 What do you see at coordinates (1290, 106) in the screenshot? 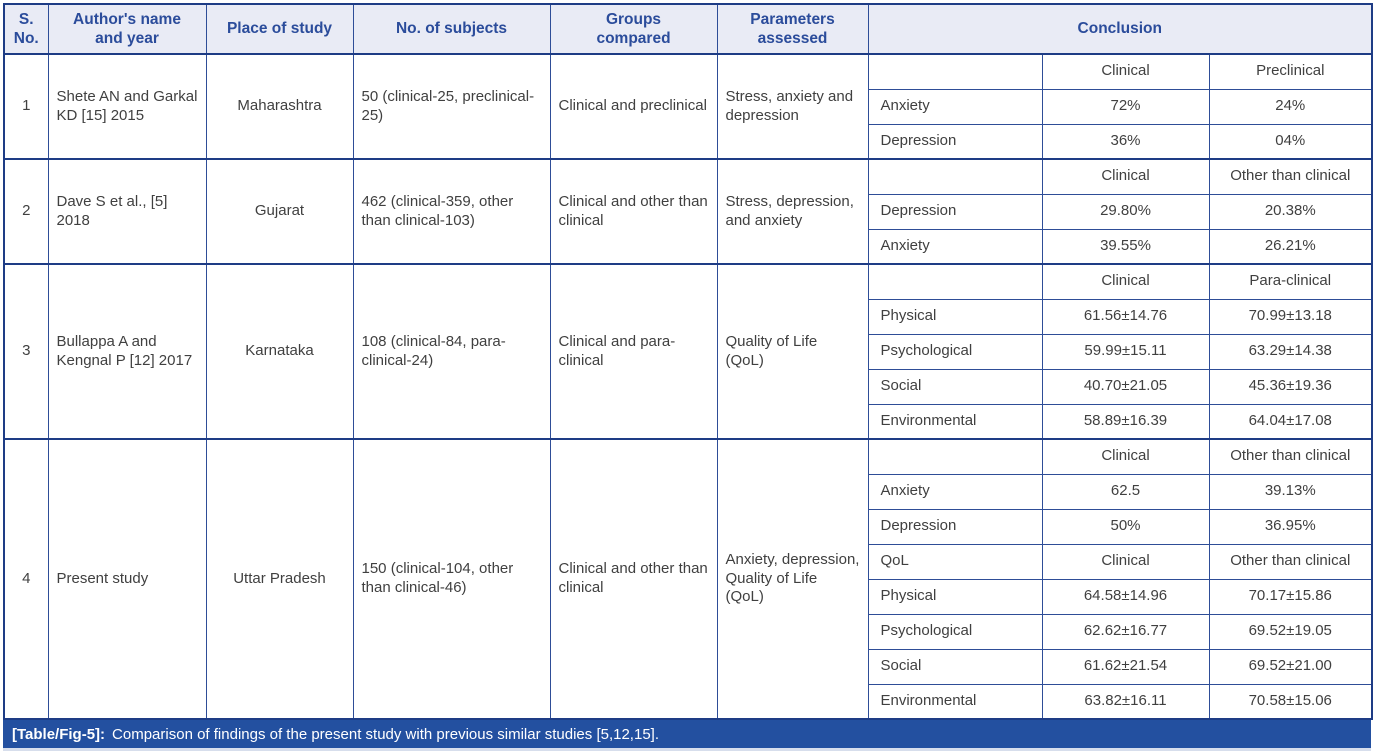
I see `conclusion-value: 24%` at bounding box center [1290, 106].